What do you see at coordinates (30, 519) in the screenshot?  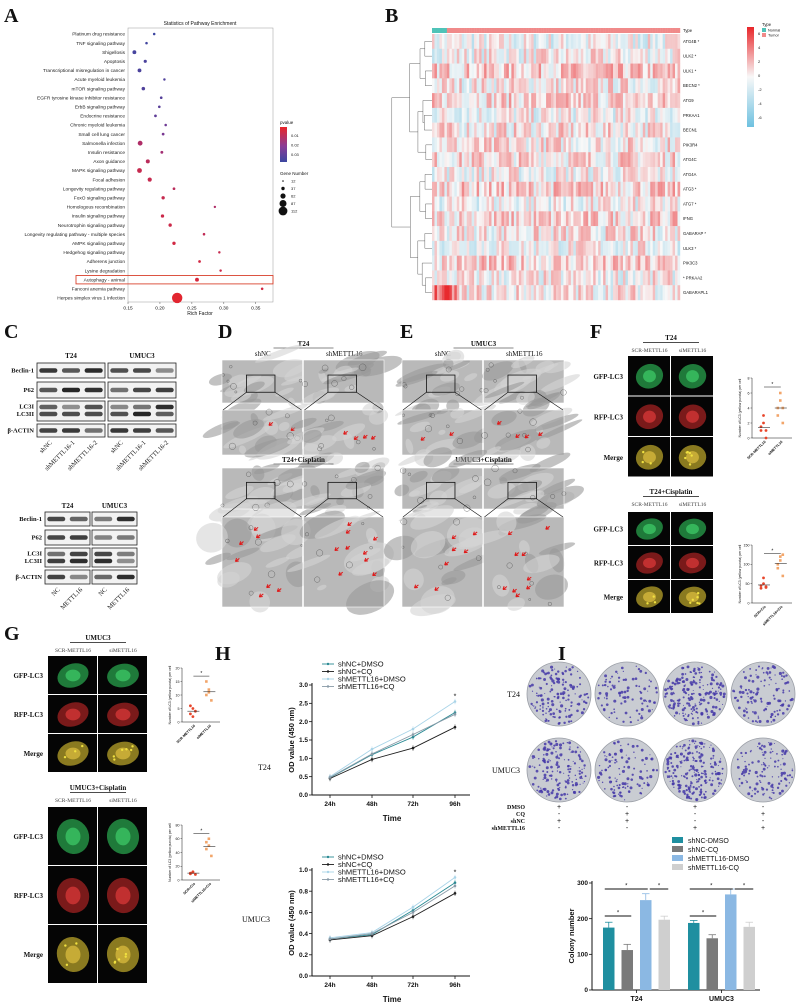 I see `blot-row-label: Beclin-1` at bounding box center [30, 519].